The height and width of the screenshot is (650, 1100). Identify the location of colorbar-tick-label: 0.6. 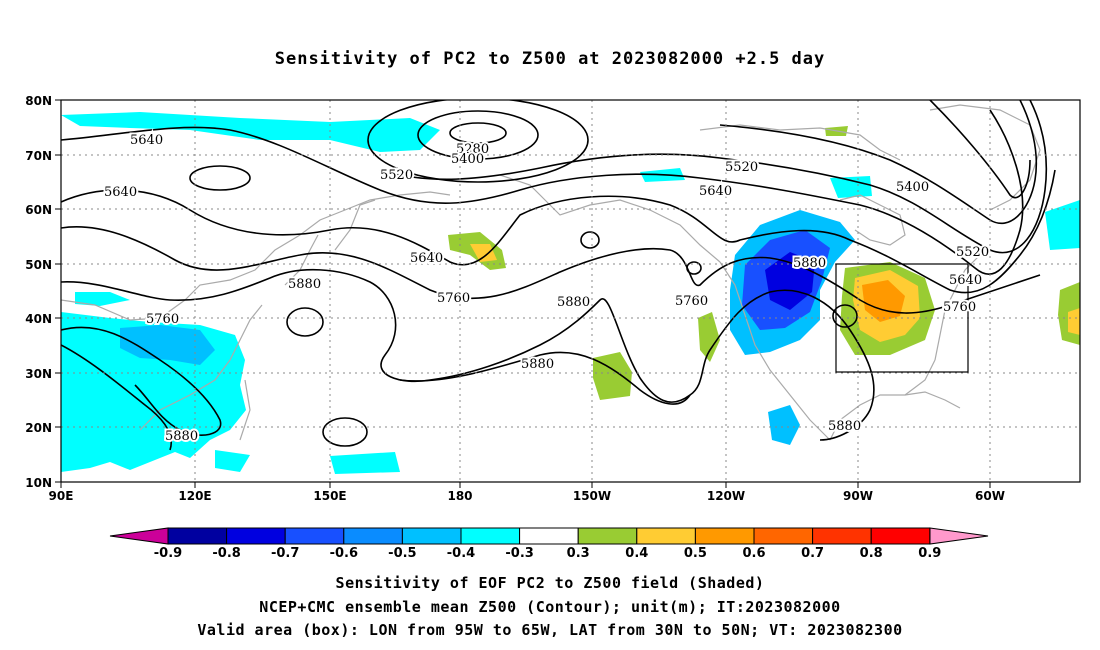
(753, 553).